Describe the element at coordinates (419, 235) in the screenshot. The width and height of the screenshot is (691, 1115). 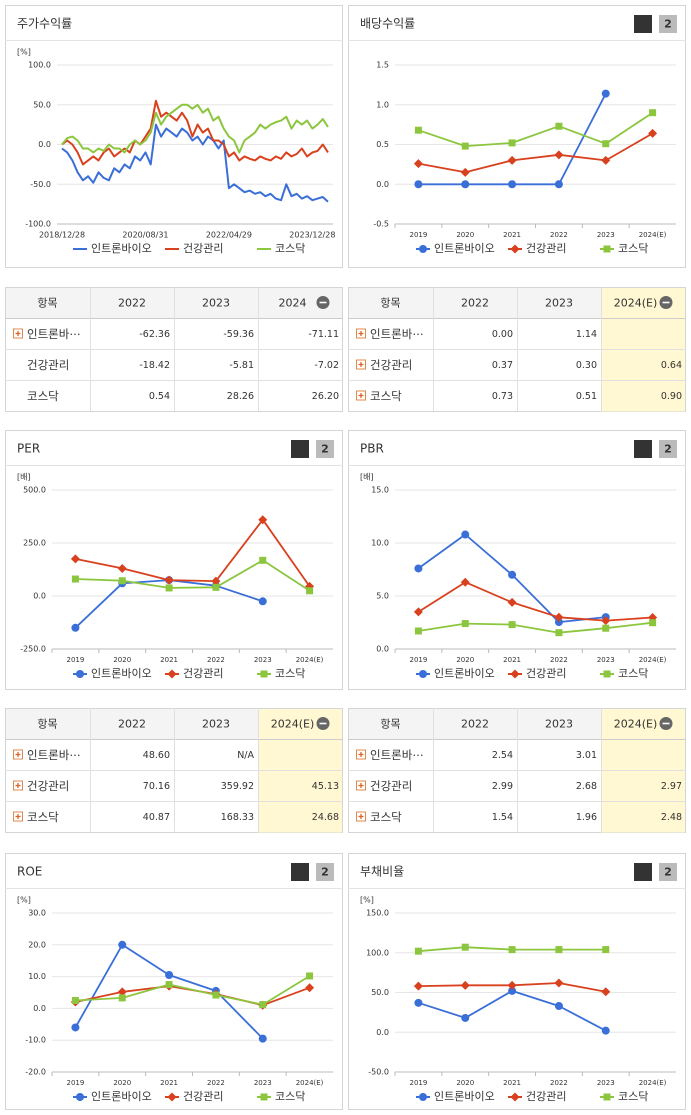
I see `x-tick-label: 2019` at that location.